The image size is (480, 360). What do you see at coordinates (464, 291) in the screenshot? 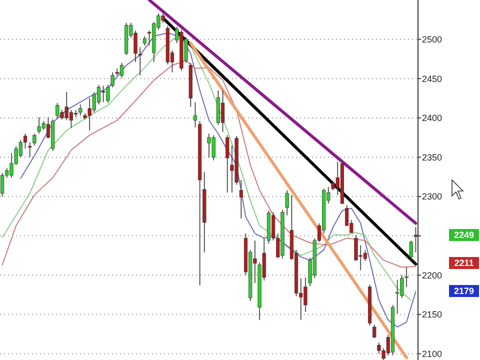
I see `text: 2179` at bounding box center [464, 291].